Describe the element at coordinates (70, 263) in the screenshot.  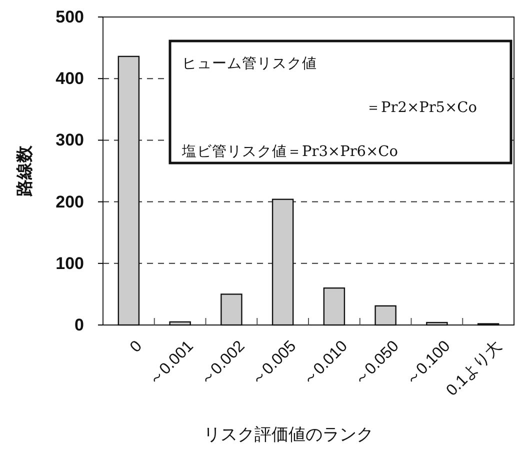
I see `y-tick-label: 100` at that location.